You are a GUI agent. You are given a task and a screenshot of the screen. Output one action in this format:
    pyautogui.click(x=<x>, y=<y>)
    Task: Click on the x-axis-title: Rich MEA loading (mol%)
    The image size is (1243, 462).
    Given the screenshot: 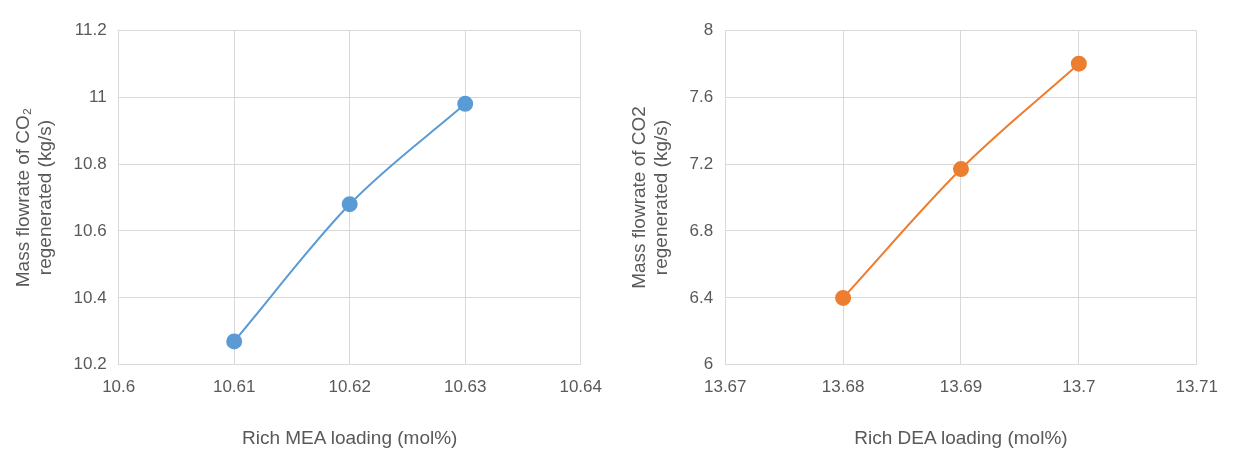 What is the action you would take?
    pyautogui.click(x=350, y=437)
    